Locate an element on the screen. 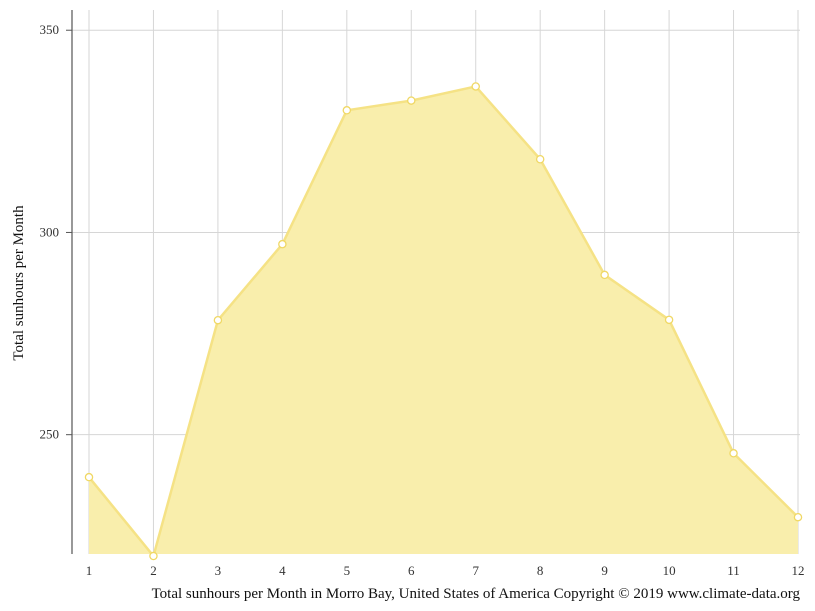 The width and height of the screenshot is (815, 611). y-tick-label: 250 is located at coordinates (50, 434).